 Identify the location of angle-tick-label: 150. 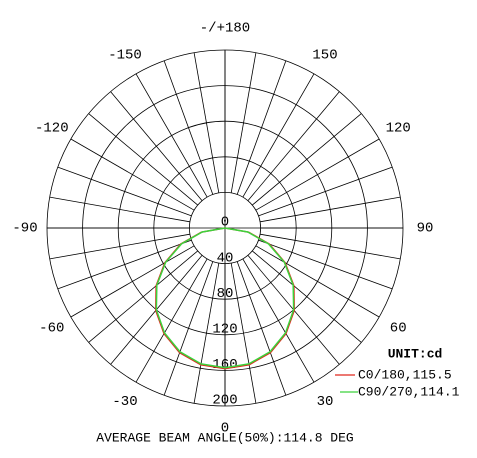
(324, 55).